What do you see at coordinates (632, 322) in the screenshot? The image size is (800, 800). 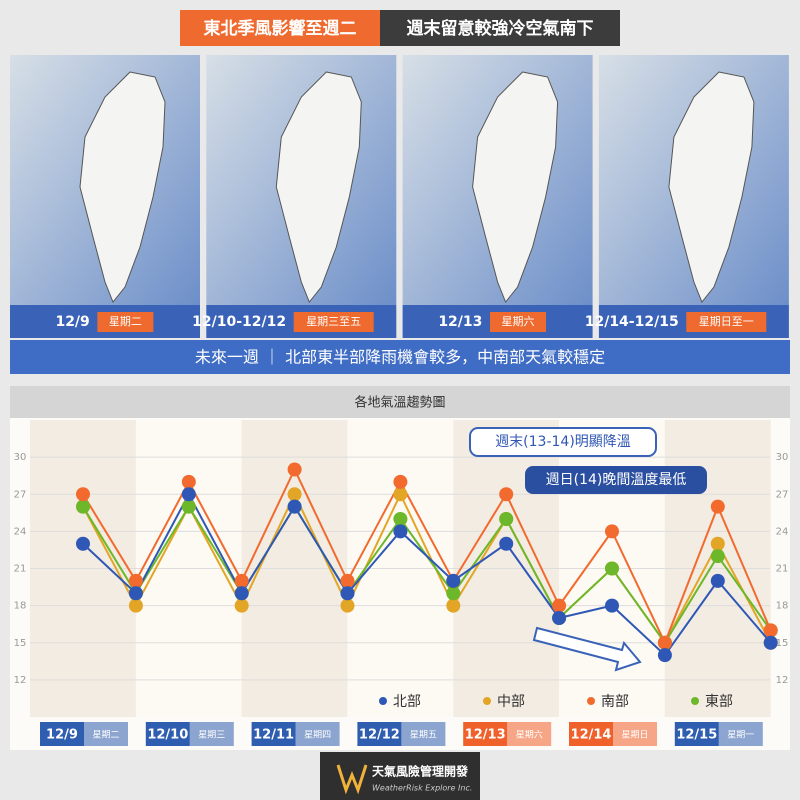 I see `map-date: 12/14-12/15` at bounding box center [632, 322].